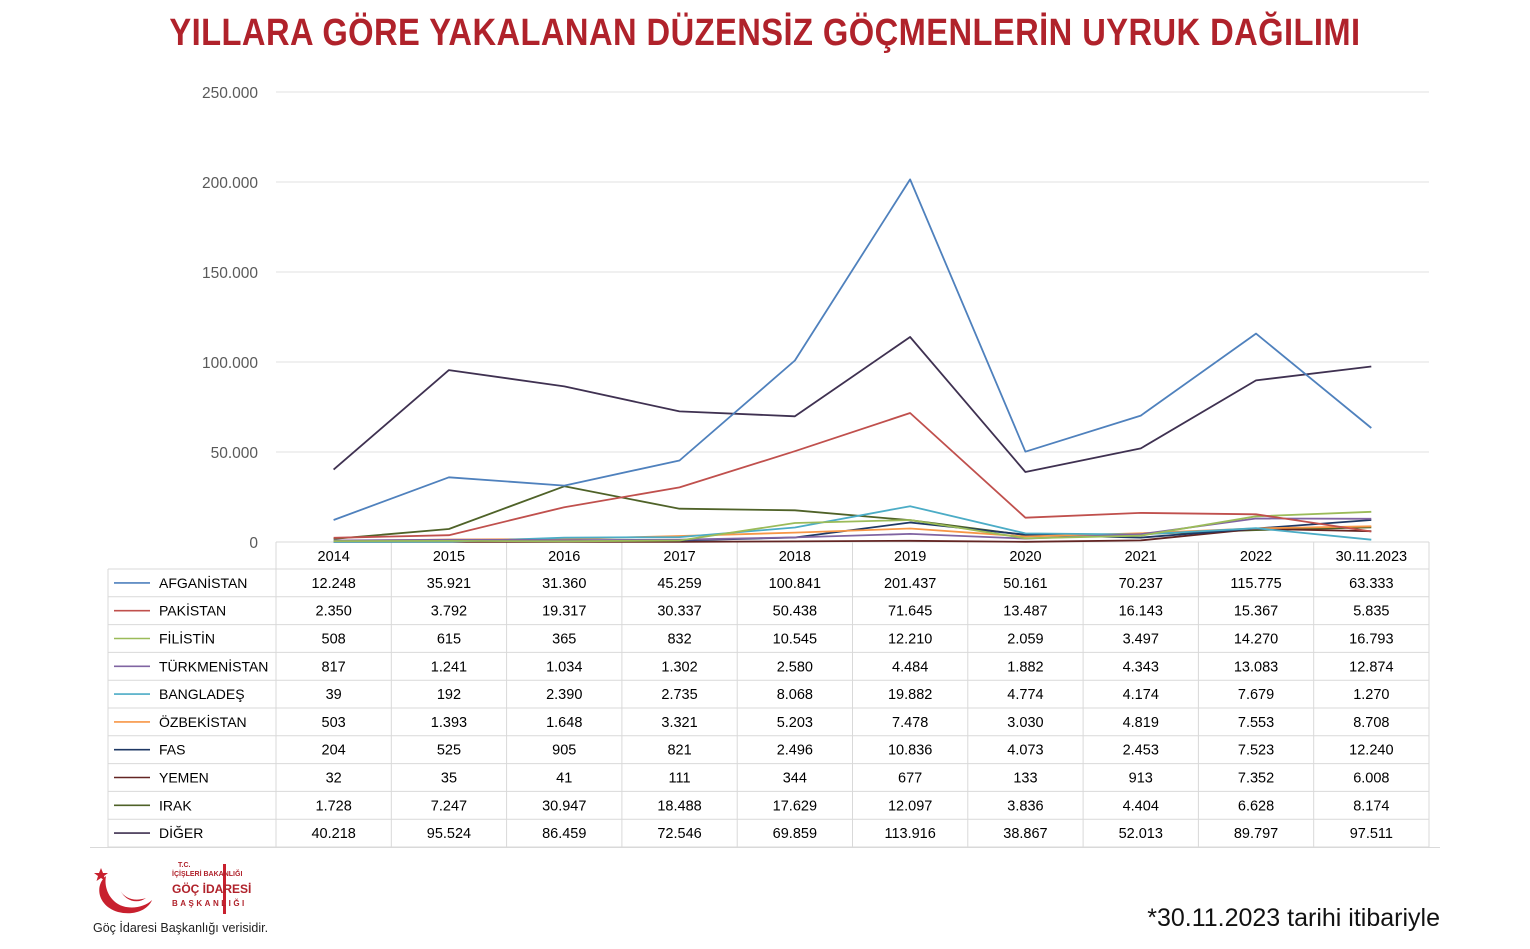 The width and height of the screenshot is (1530, 949). I want to click on logo-line-4: BAŞKANLIĞI, so click(209, 903).